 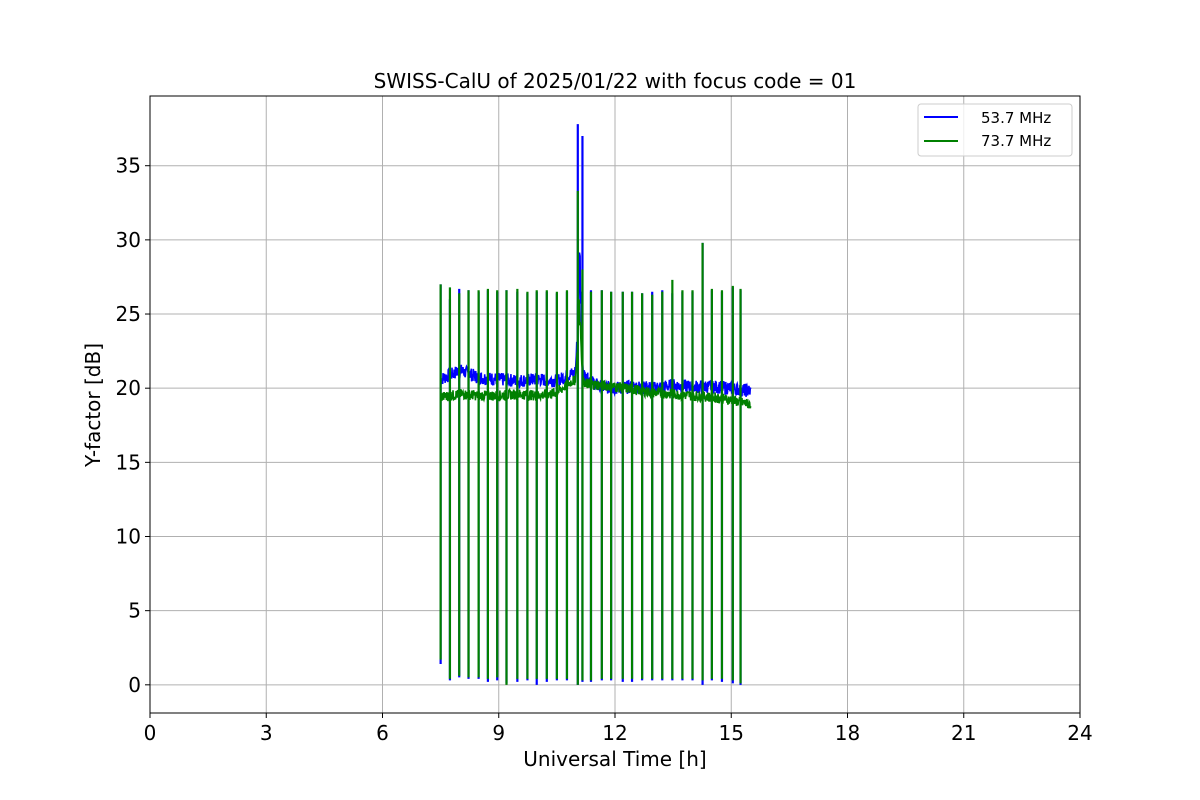 What do you see at coordinates (266, 733) in the screenshot?
I see `x-tick-label: 3` at bounding box center [266, 733].